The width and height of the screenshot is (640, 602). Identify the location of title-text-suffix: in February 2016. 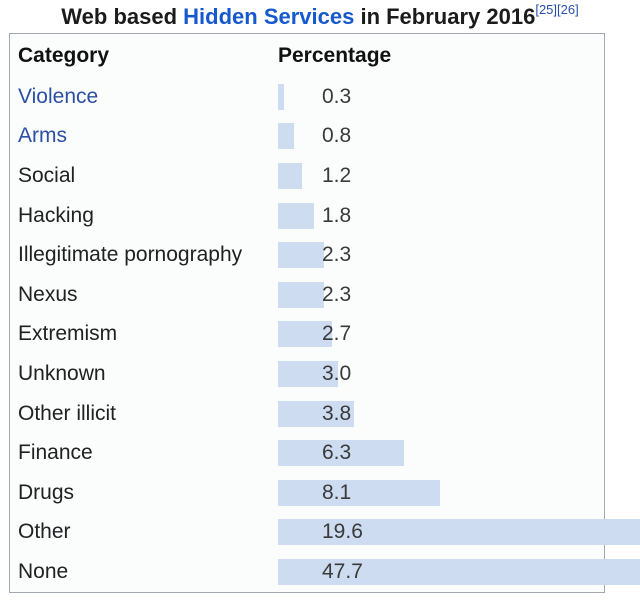
(445, 16).